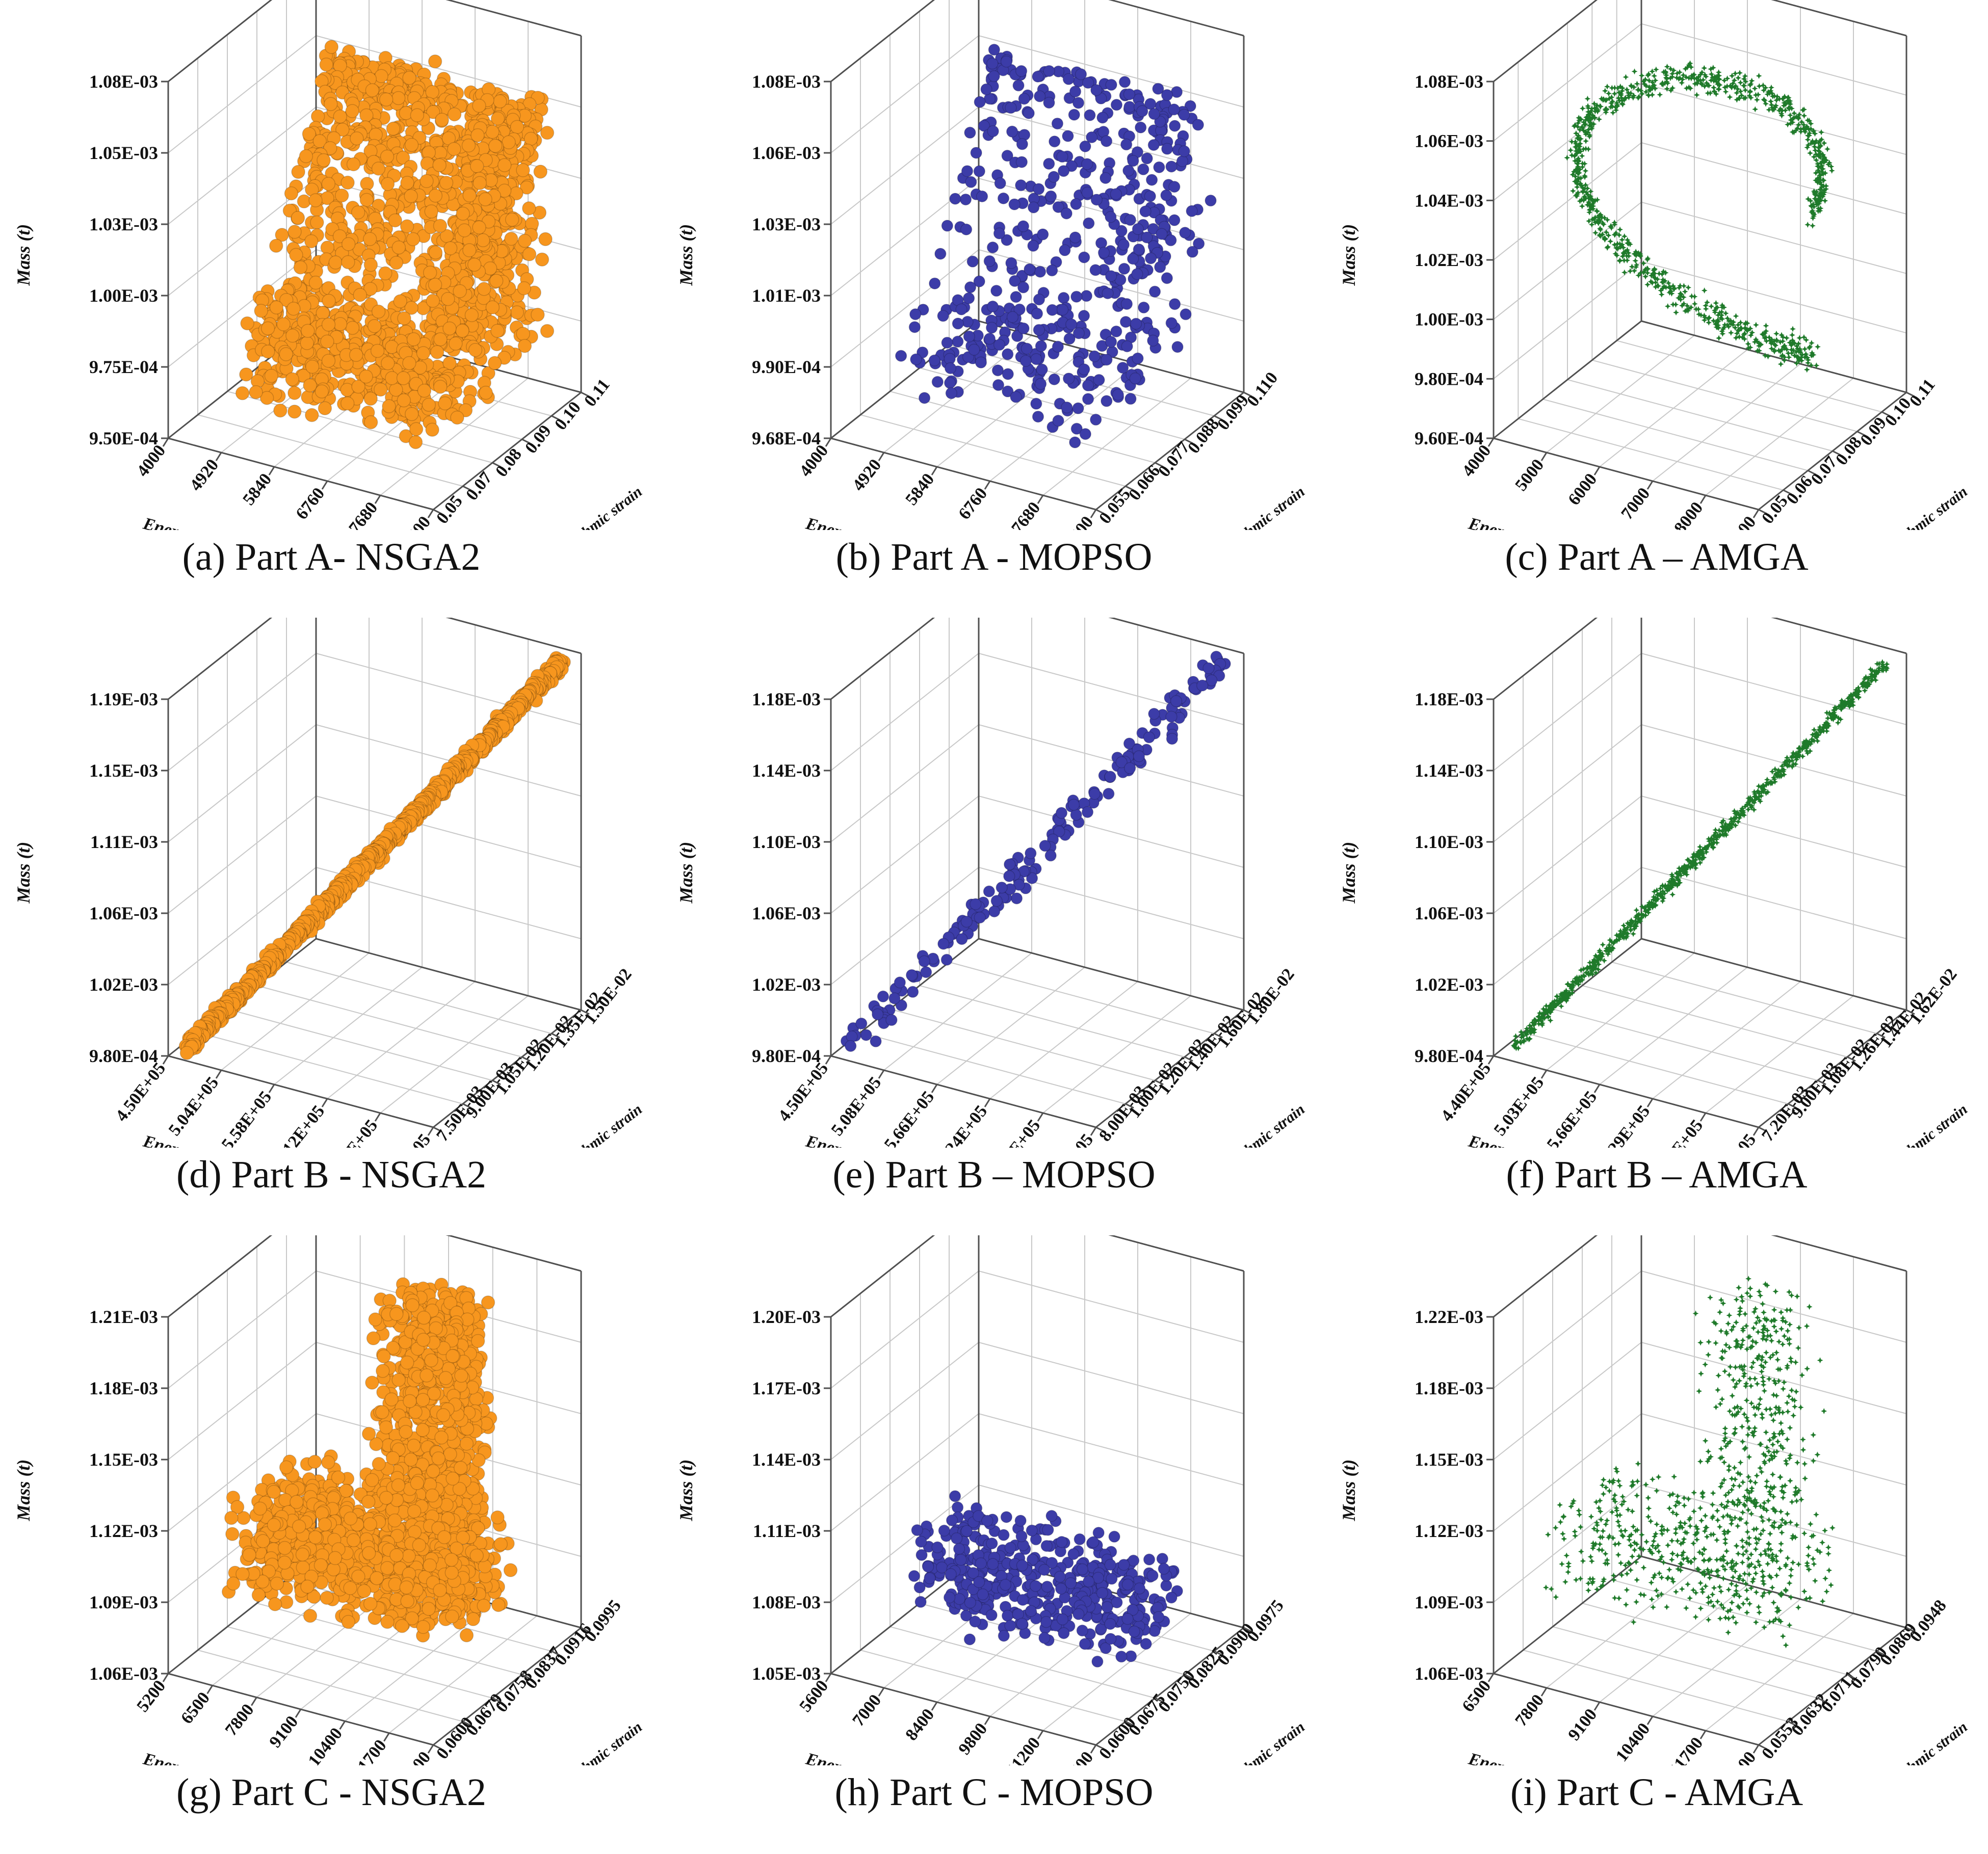  What do you see at coordinates (124, 1056) in the screenshot?
I see `z-tick-label: 9.80E-04` at bounding box center [124, 1056].